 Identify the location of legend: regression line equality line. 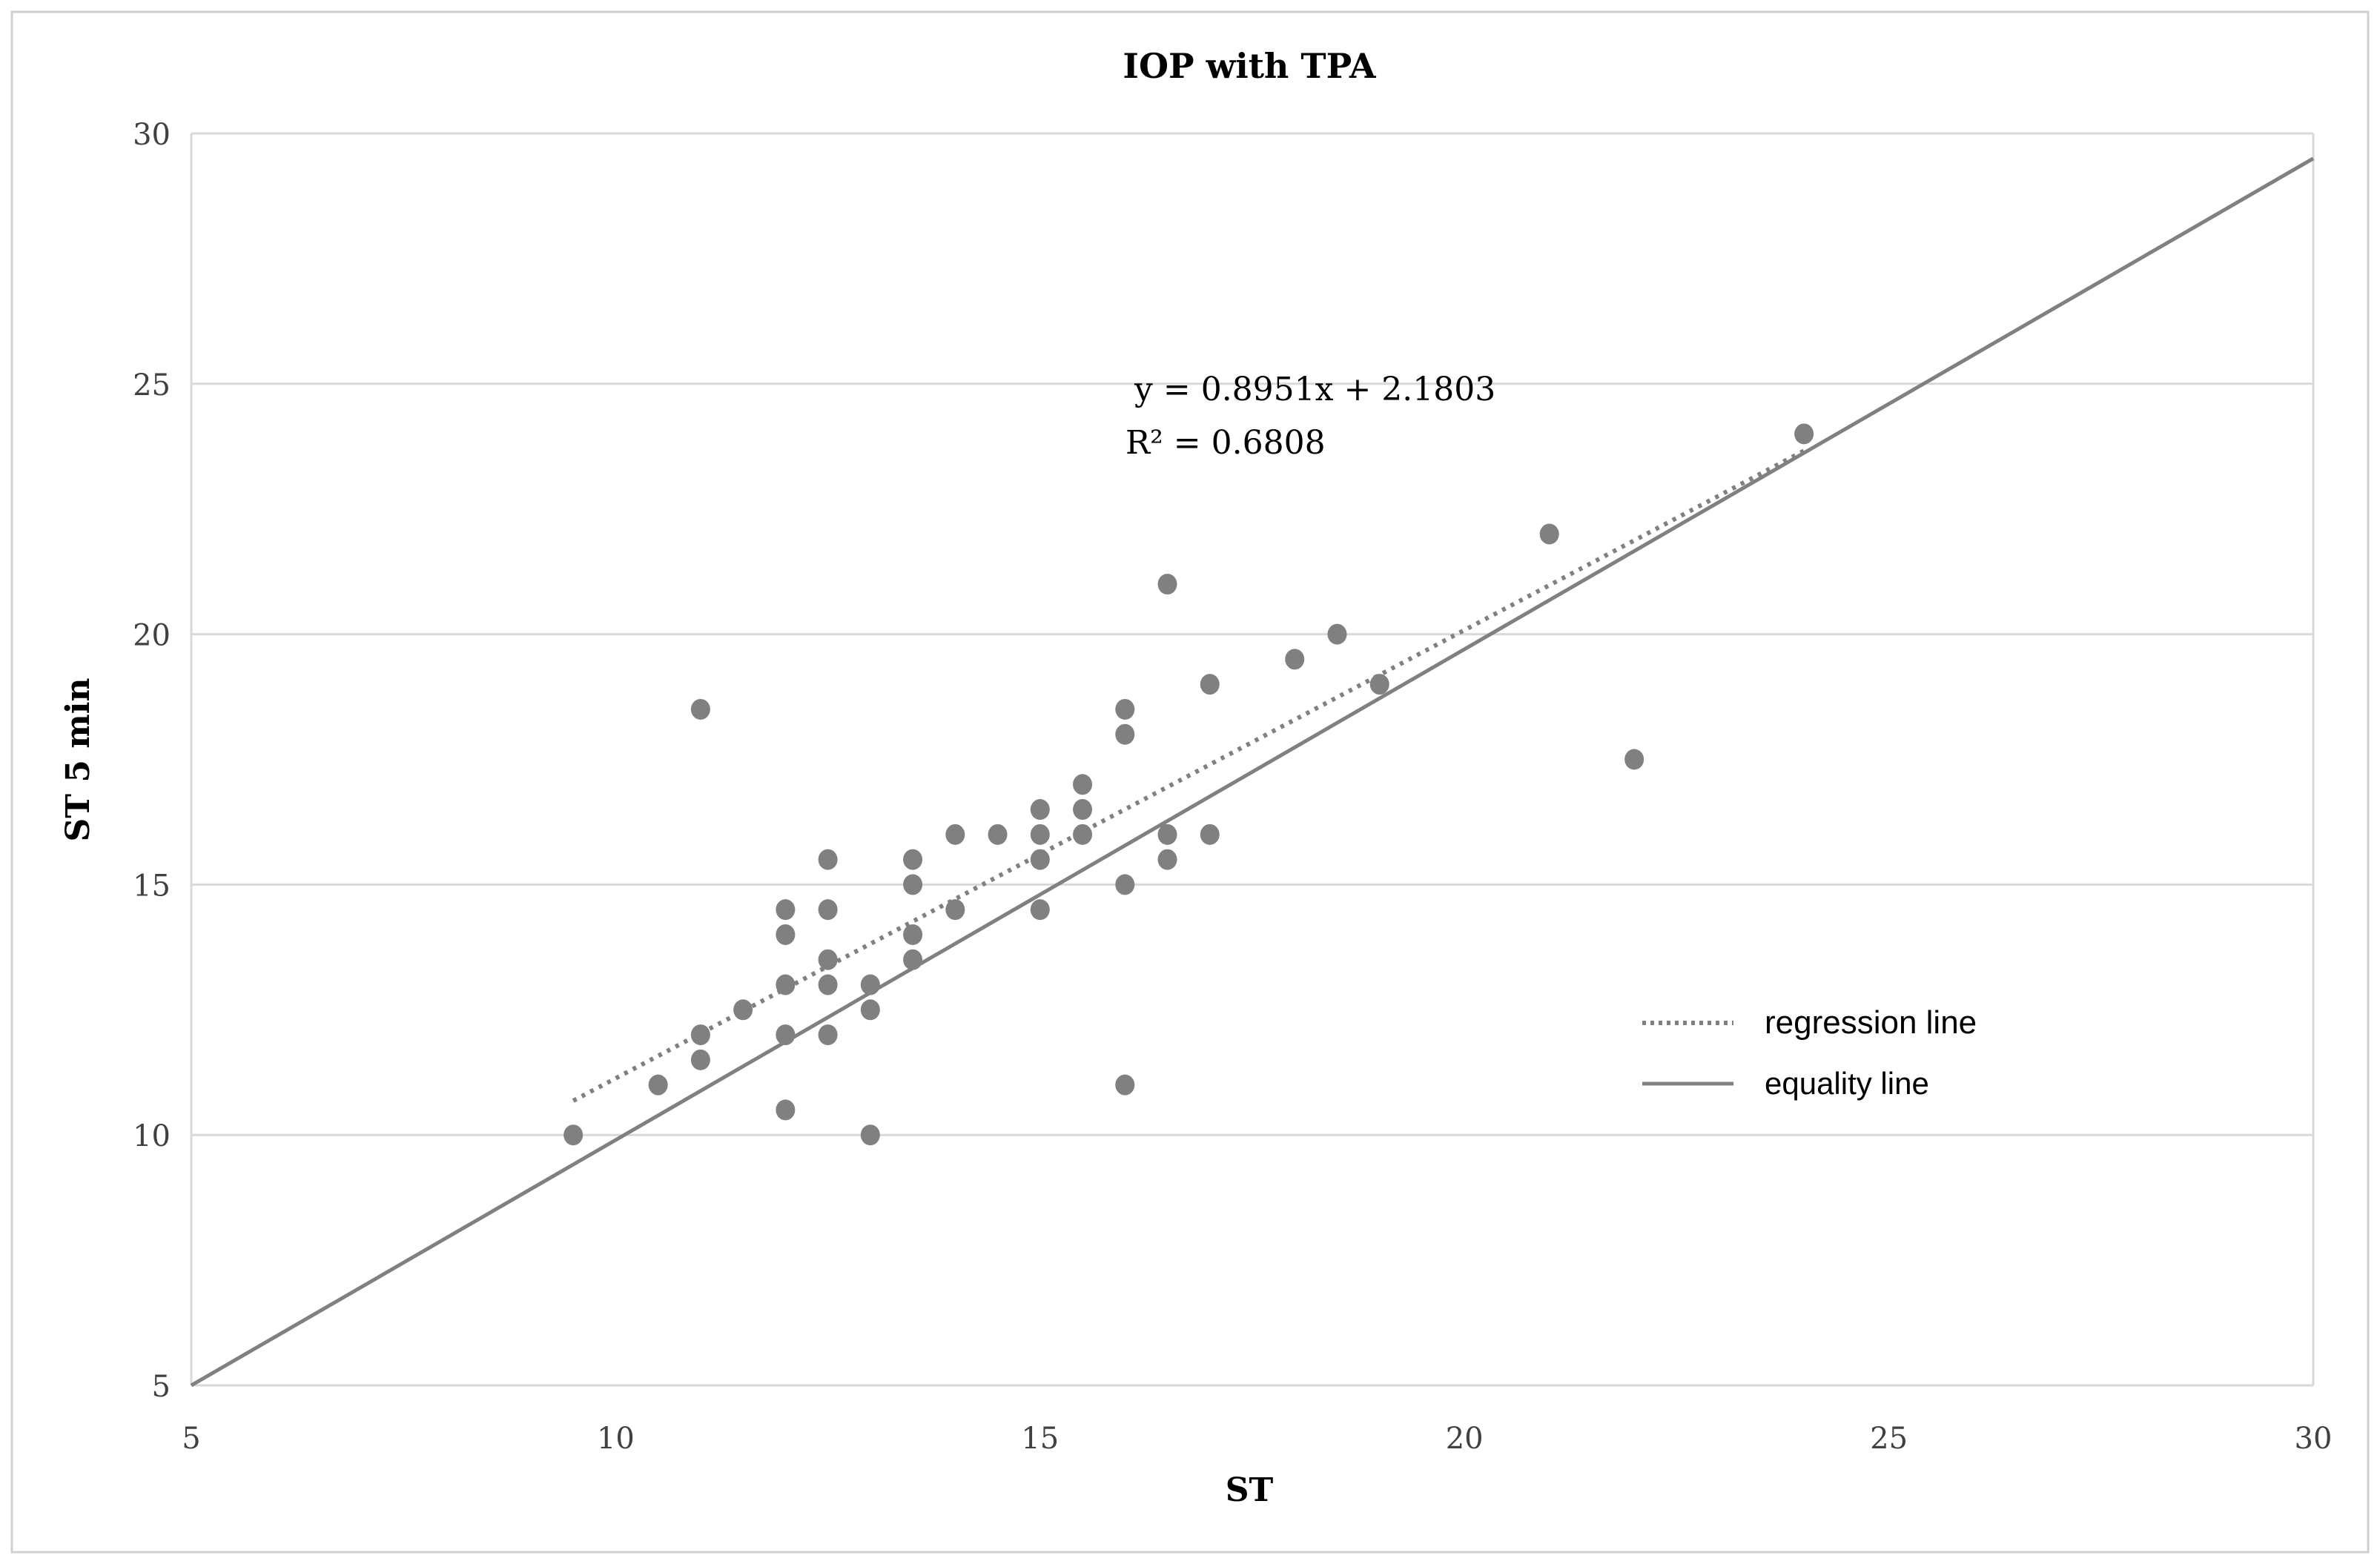
(1809, 1052).